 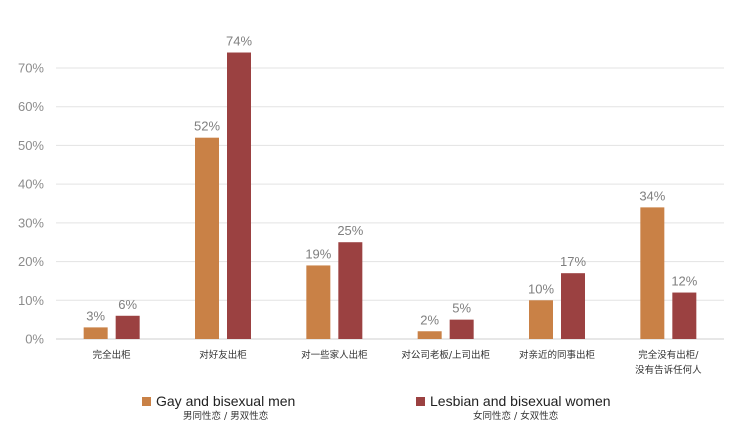 What do you see at coordinates (520, 401) in the screenshot?
I see `legend-label-women: Lesbian and bisexual women` at bounding box center [520, 401].